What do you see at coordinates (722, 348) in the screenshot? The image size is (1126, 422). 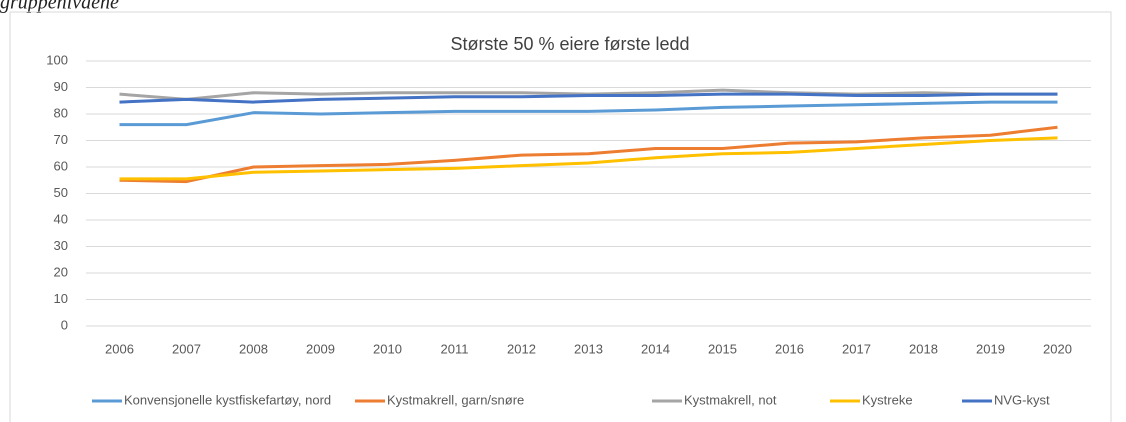 I see `x-tick-label: 2015` at bounding box center [722, 348].